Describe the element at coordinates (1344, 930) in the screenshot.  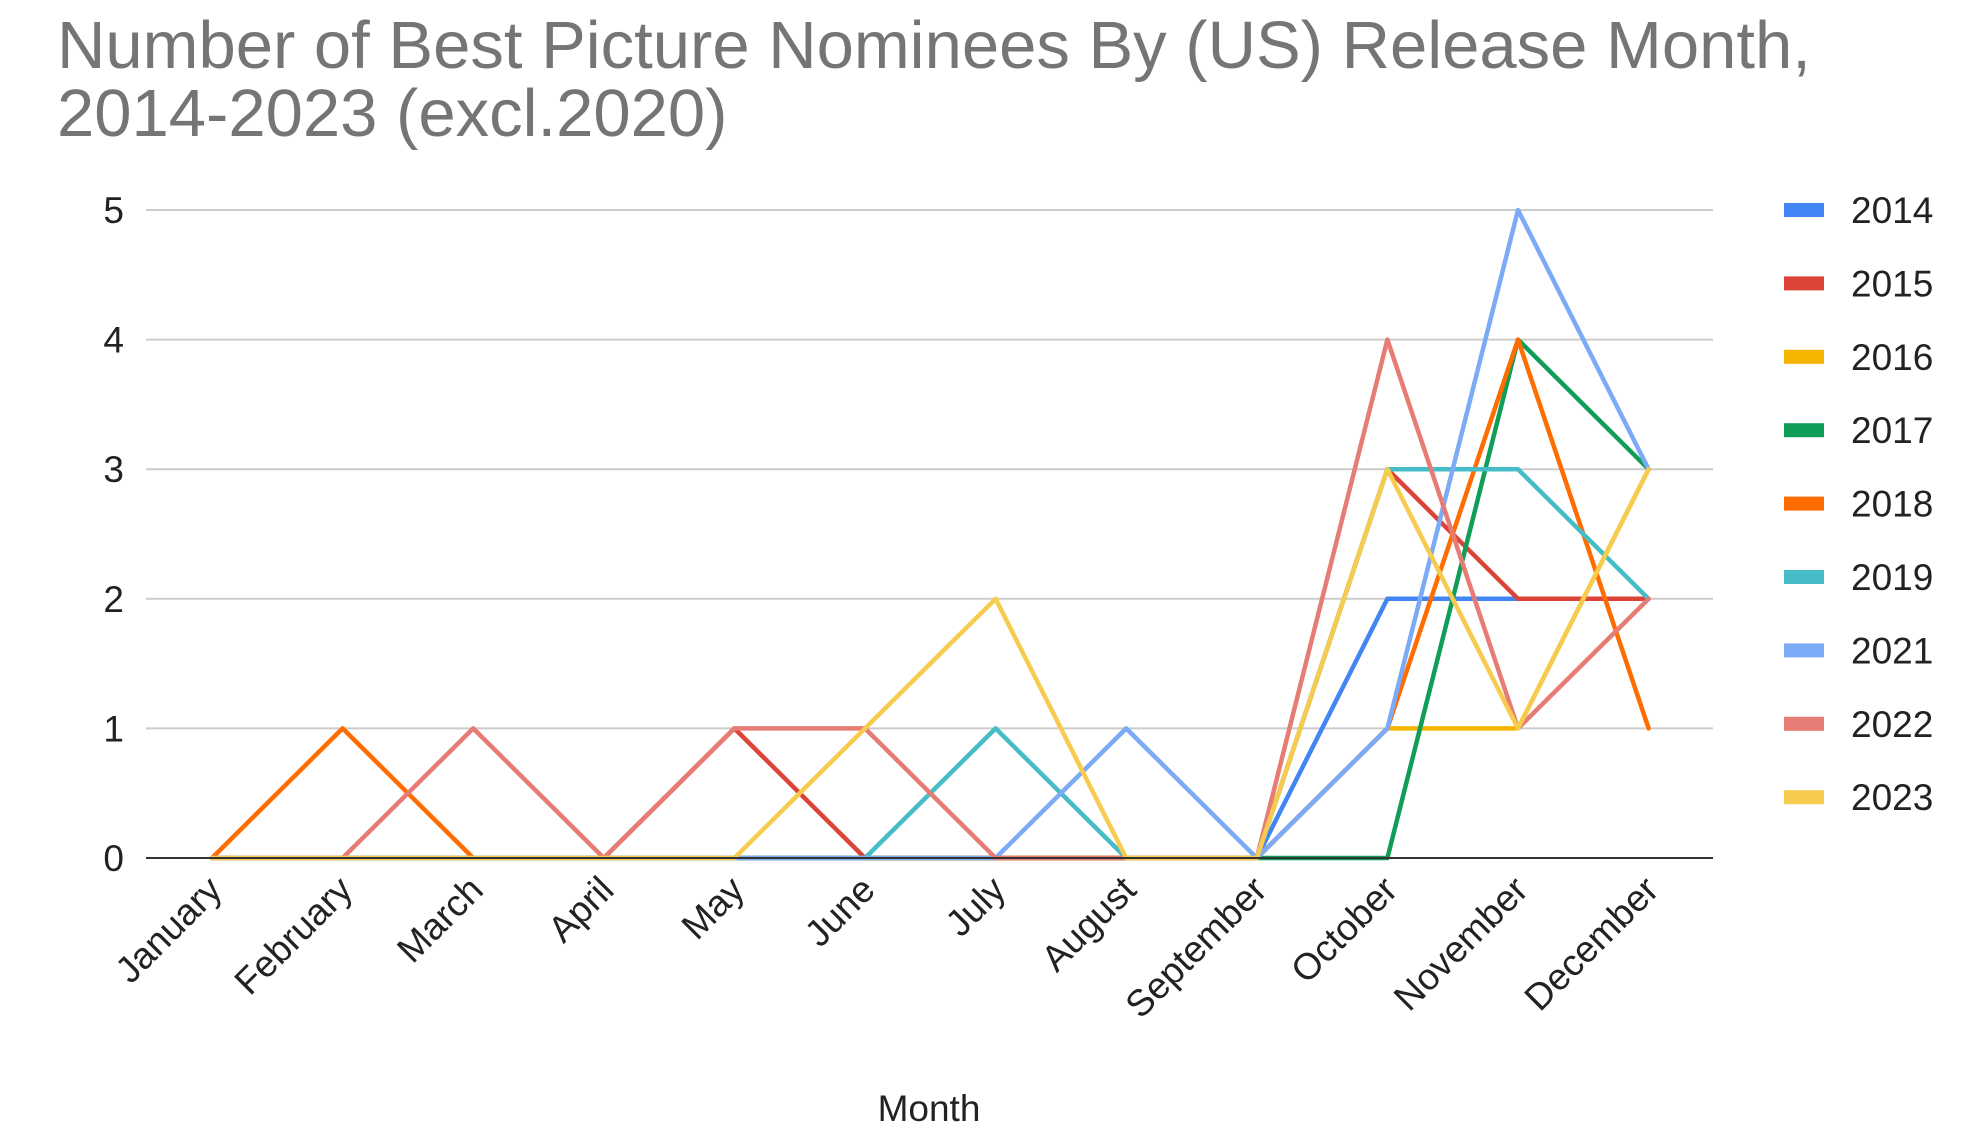
I see `x-tick-label: October` at that location.